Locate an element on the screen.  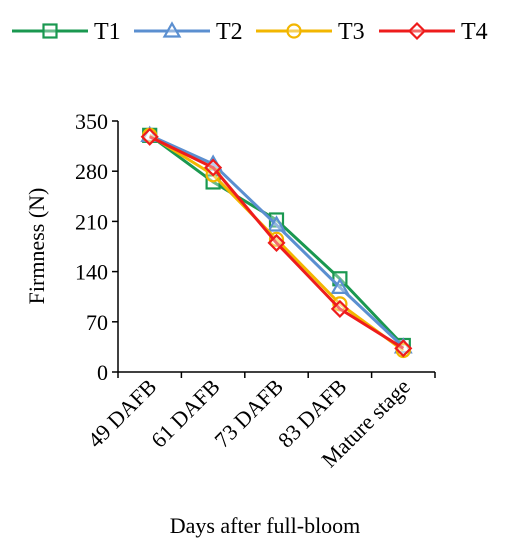
legend-label: T2 is located at coordinates (229, 32).